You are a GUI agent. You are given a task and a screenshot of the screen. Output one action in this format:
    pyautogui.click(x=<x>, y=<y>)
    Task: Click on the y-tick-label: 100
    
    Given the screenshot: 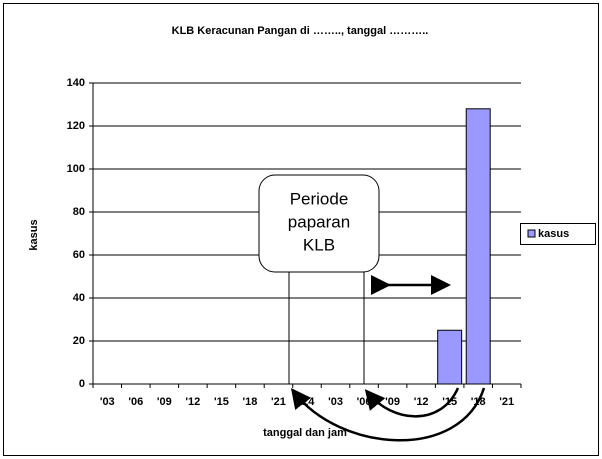 What is the action you would take?
    pyautogui.click(x=76, y=169)
    